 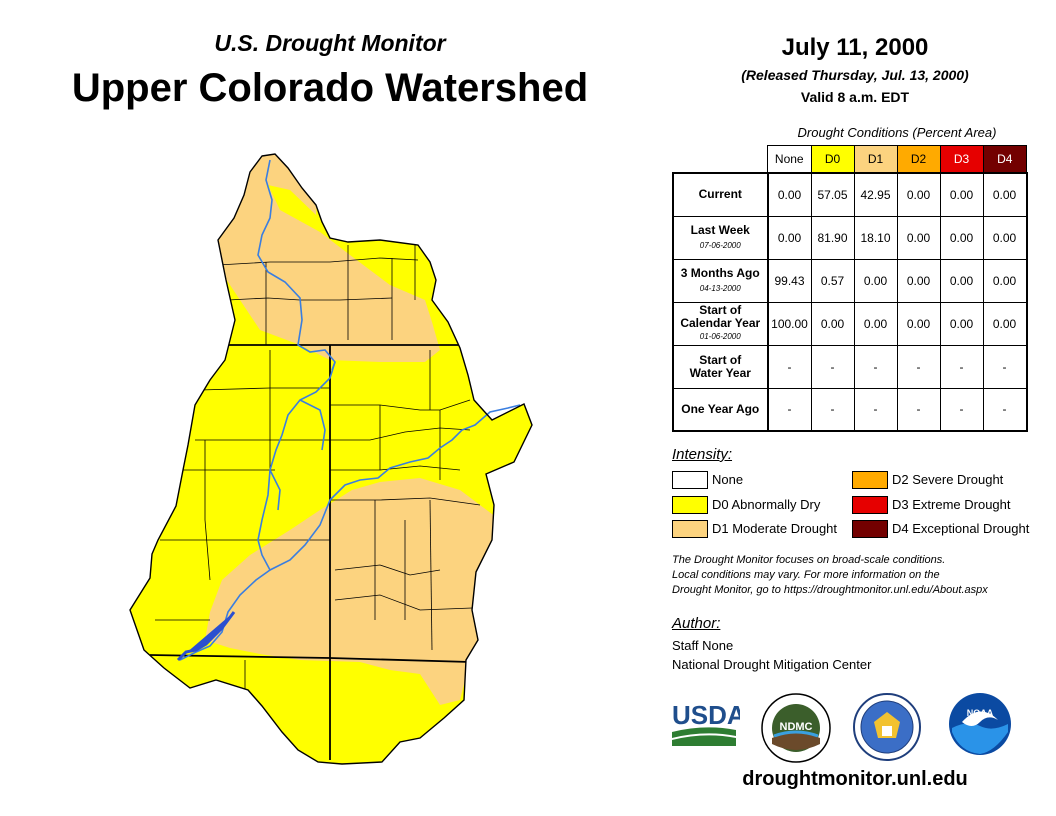 What do you see at coordinates (703, 645) in the screenshot?
I see `author-name: Staff None` at bounding box center [703, 645].